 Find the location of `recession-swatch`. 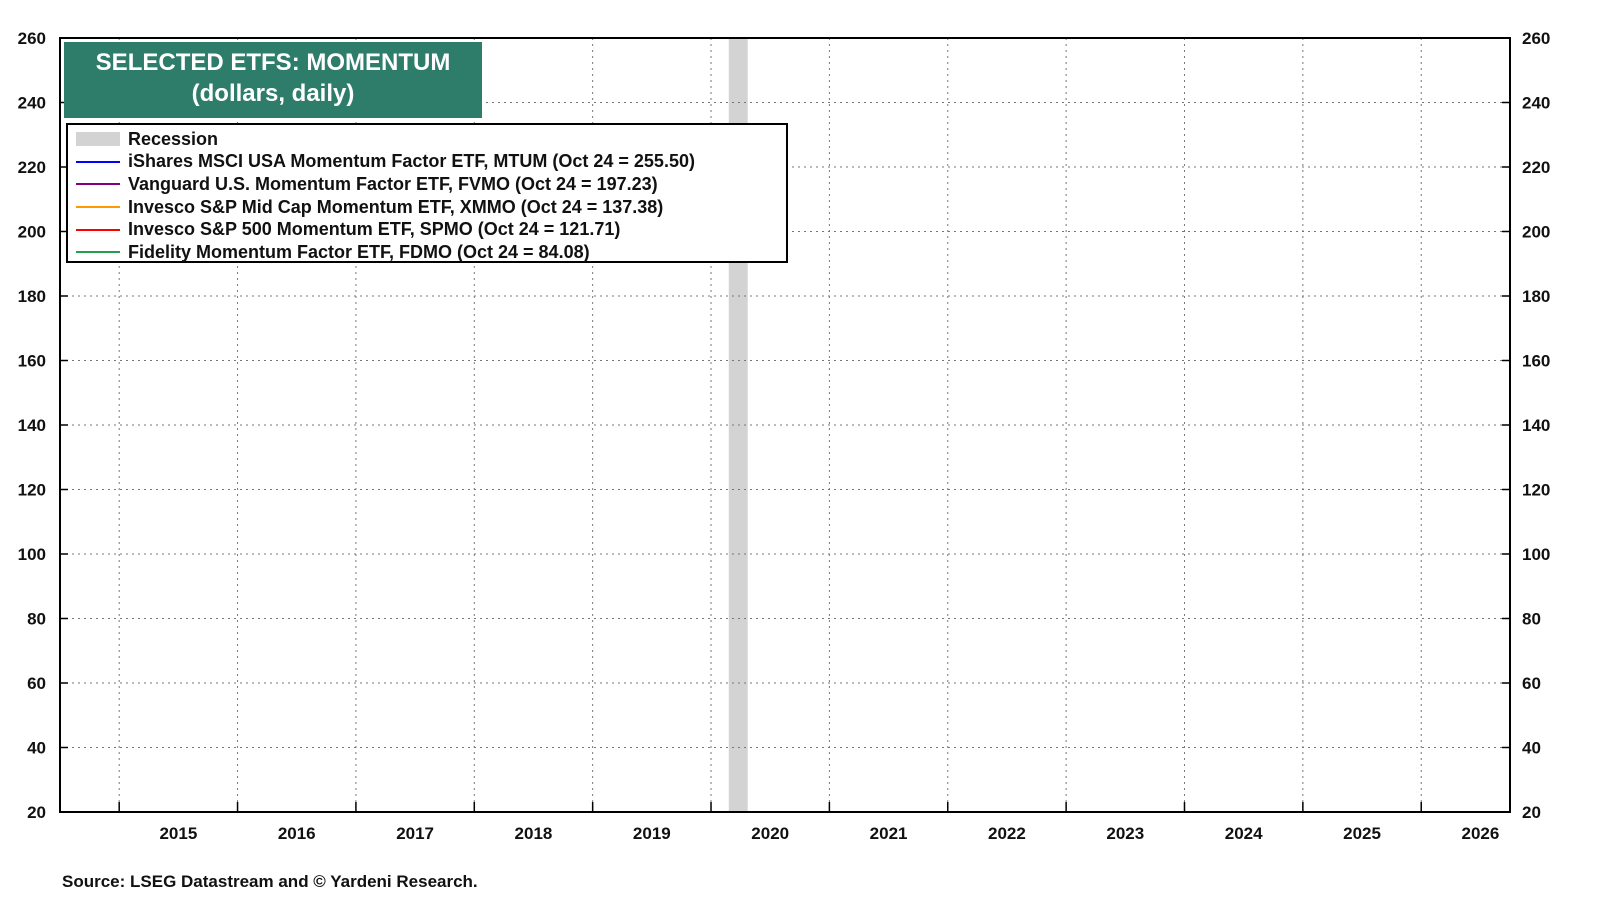

recession-swatch is located at coordinates (98, 139).